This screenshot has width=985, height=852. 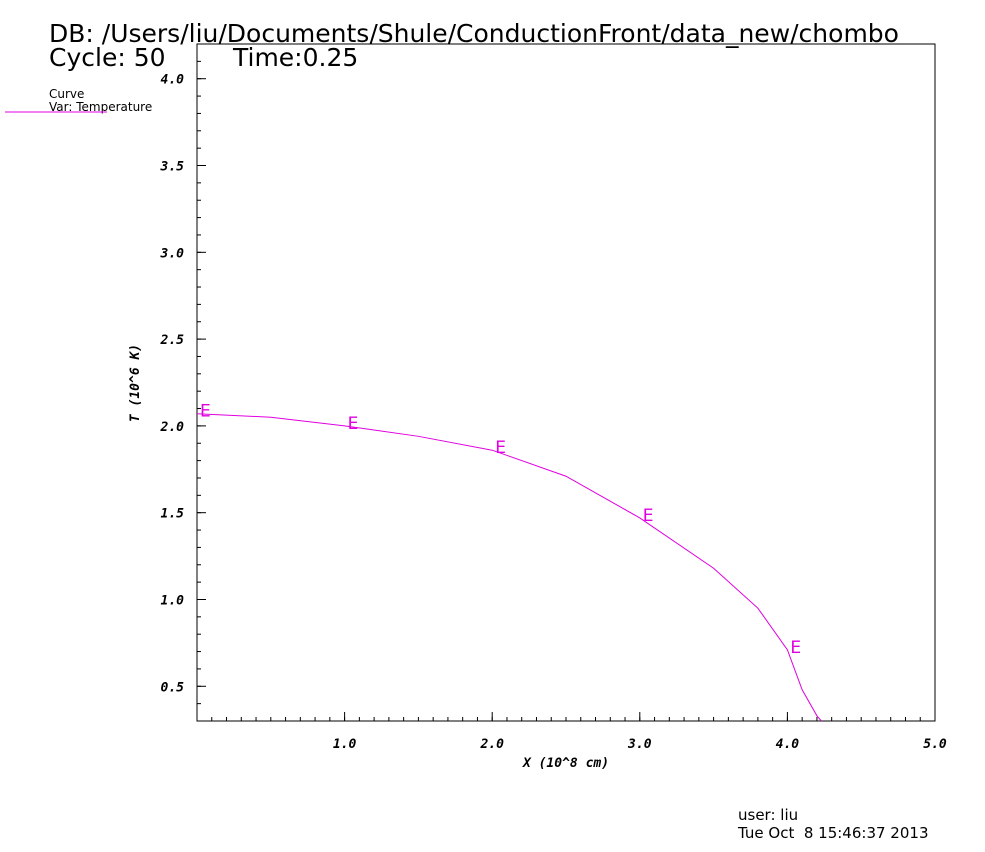 What do you see at coordinates (788, 744) in the screenshot?
I see `x-tick-label: 4.0` at bounding box center [788, 744].